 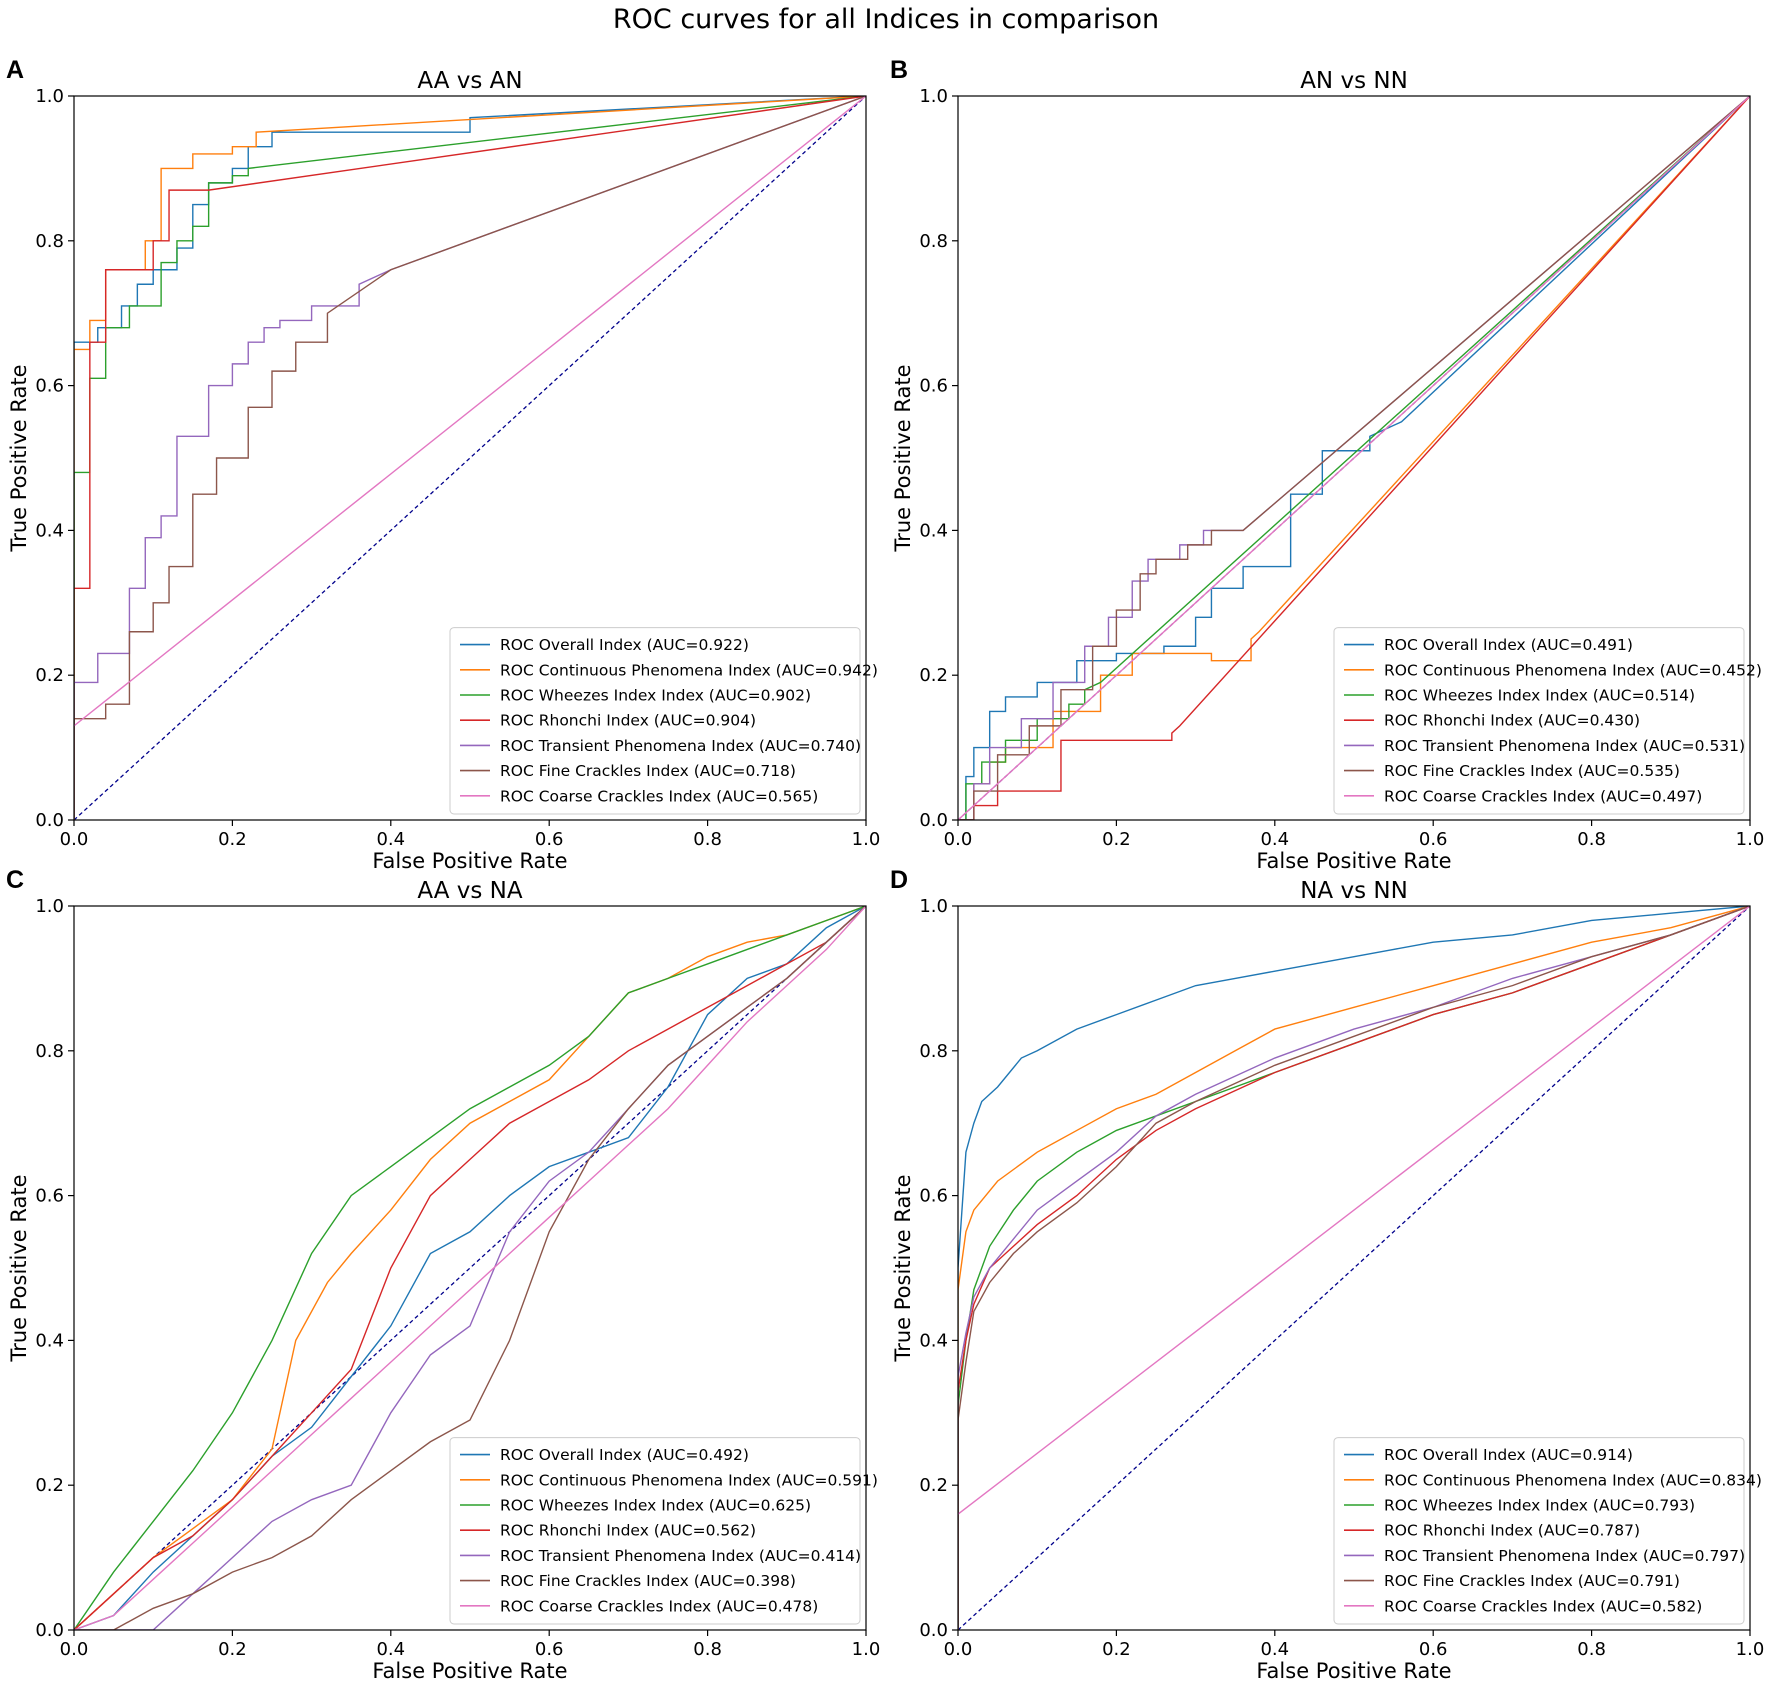 I want to click on legend-label: ROC Overall Index (AUC=0.491), so click(x=1508, y=645).